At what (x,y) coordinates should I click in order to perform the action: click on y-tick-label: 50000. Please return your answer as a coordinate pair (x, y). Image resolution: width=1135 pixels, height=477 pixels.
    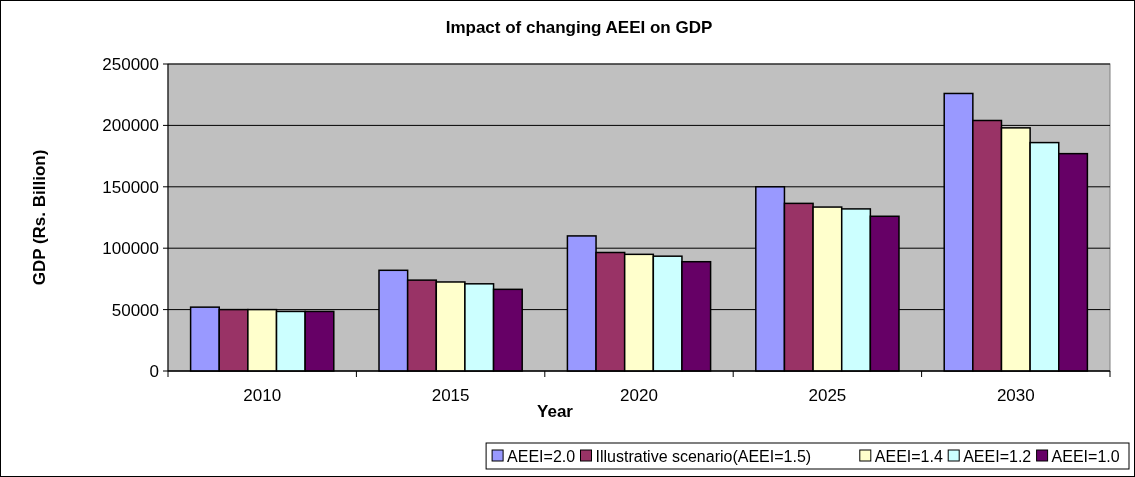
    Looking at the image, I should click on (135, 310).